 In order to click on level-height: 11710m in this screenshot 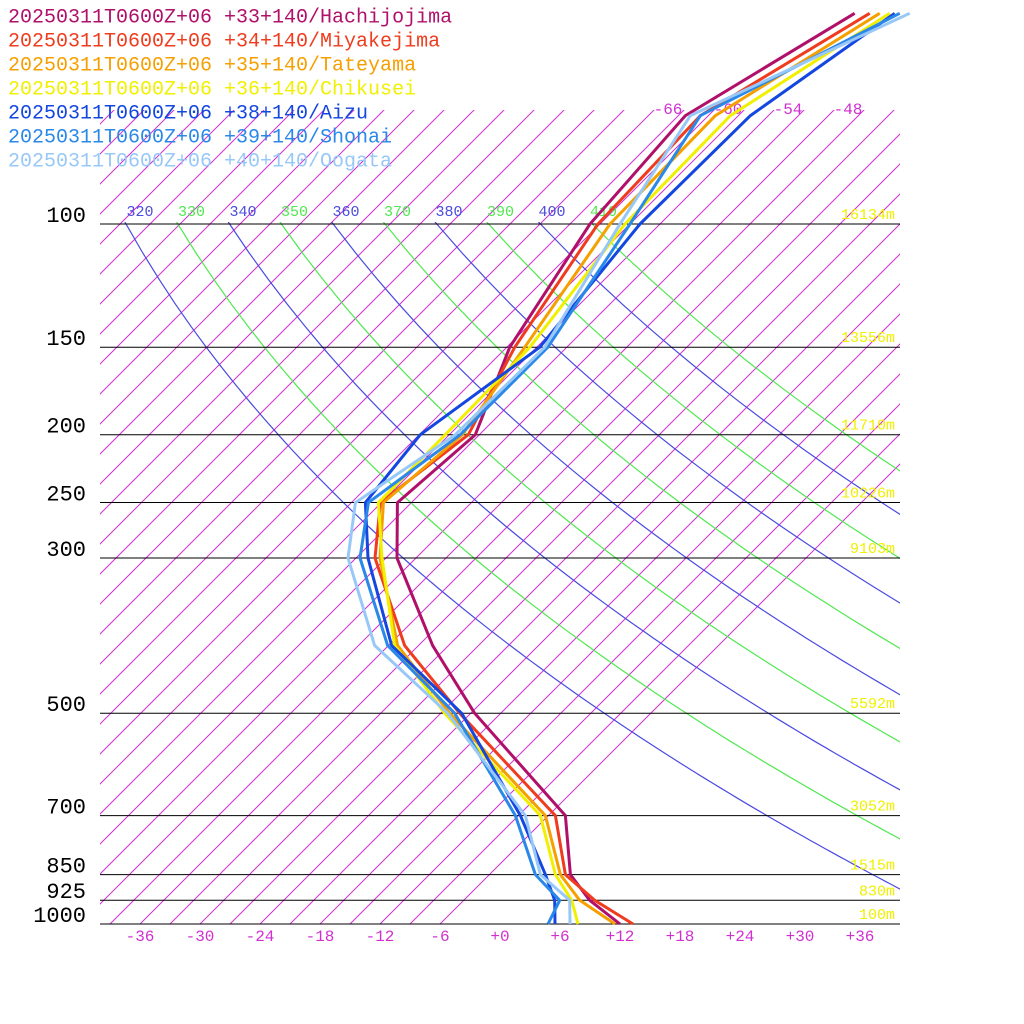, I will do `click(868, 426)`.